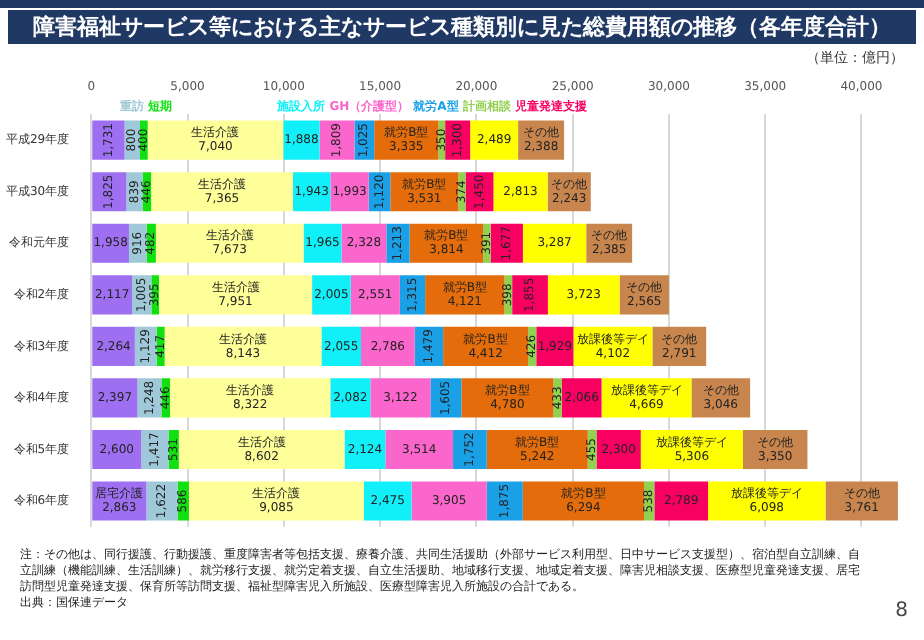 The image size is (924, 640). Describe the element at coordinates (462, 27) in the screenshot. I see `chart-title: 障害福祉サービス等における主なサービス種類別に見た総費用額の推移（各年度合計）` at that location.